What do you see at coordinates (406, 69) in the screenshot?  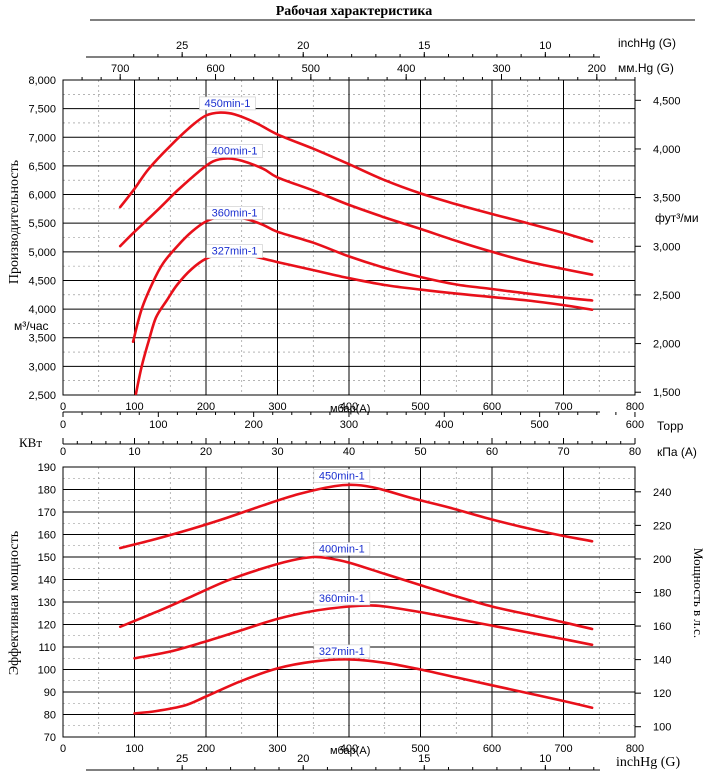 I see `mmhg-tick-label: 400` at bounding box center [406, 69].